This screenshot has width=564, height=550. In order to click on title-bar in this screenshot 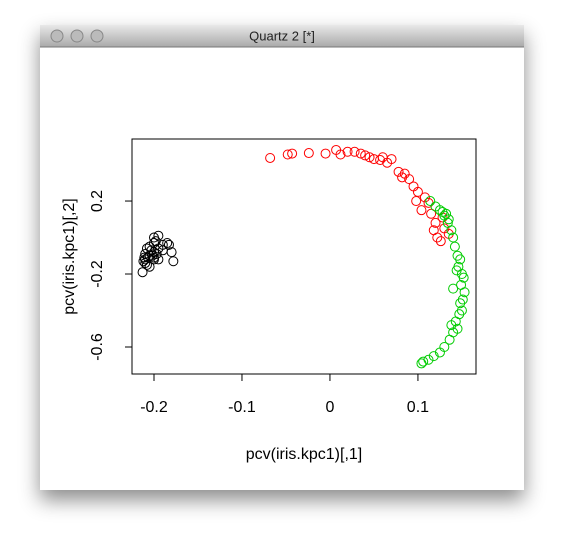, I will do `click(282, 36)`.